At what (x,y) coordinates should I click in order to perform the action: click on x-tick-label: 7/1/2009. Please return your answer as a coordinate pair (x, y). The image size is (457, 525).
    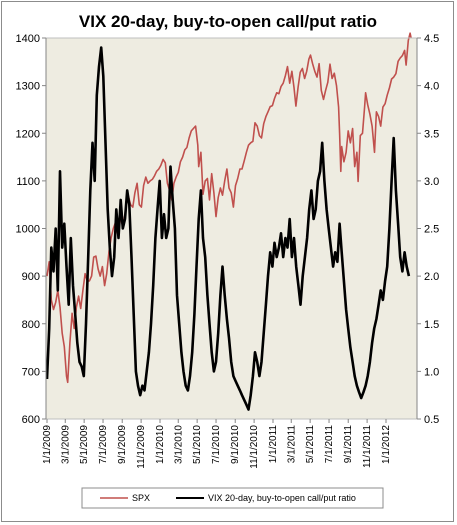
    Looking at the image, I should click on (103, 444).